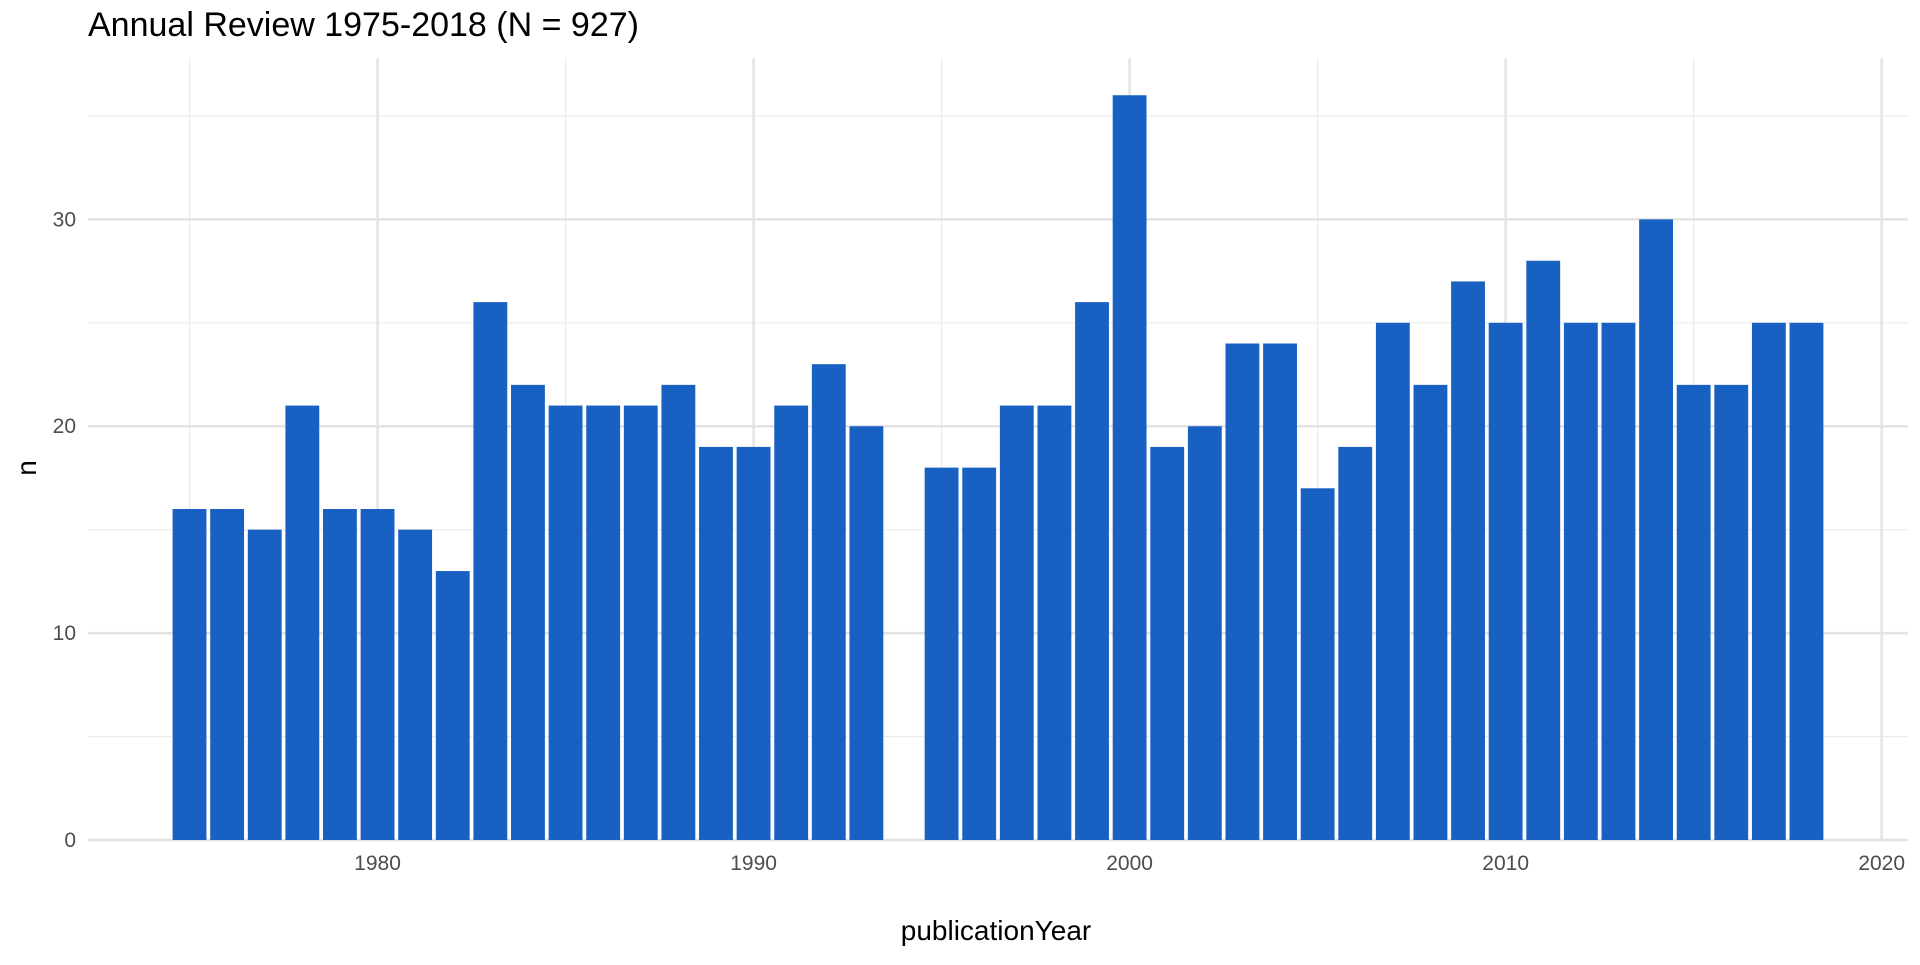  Describe the element at coordinates (64, 530) in the screenshot. I see `y-axis-tick-labels: 0 10 20 30` at that location.